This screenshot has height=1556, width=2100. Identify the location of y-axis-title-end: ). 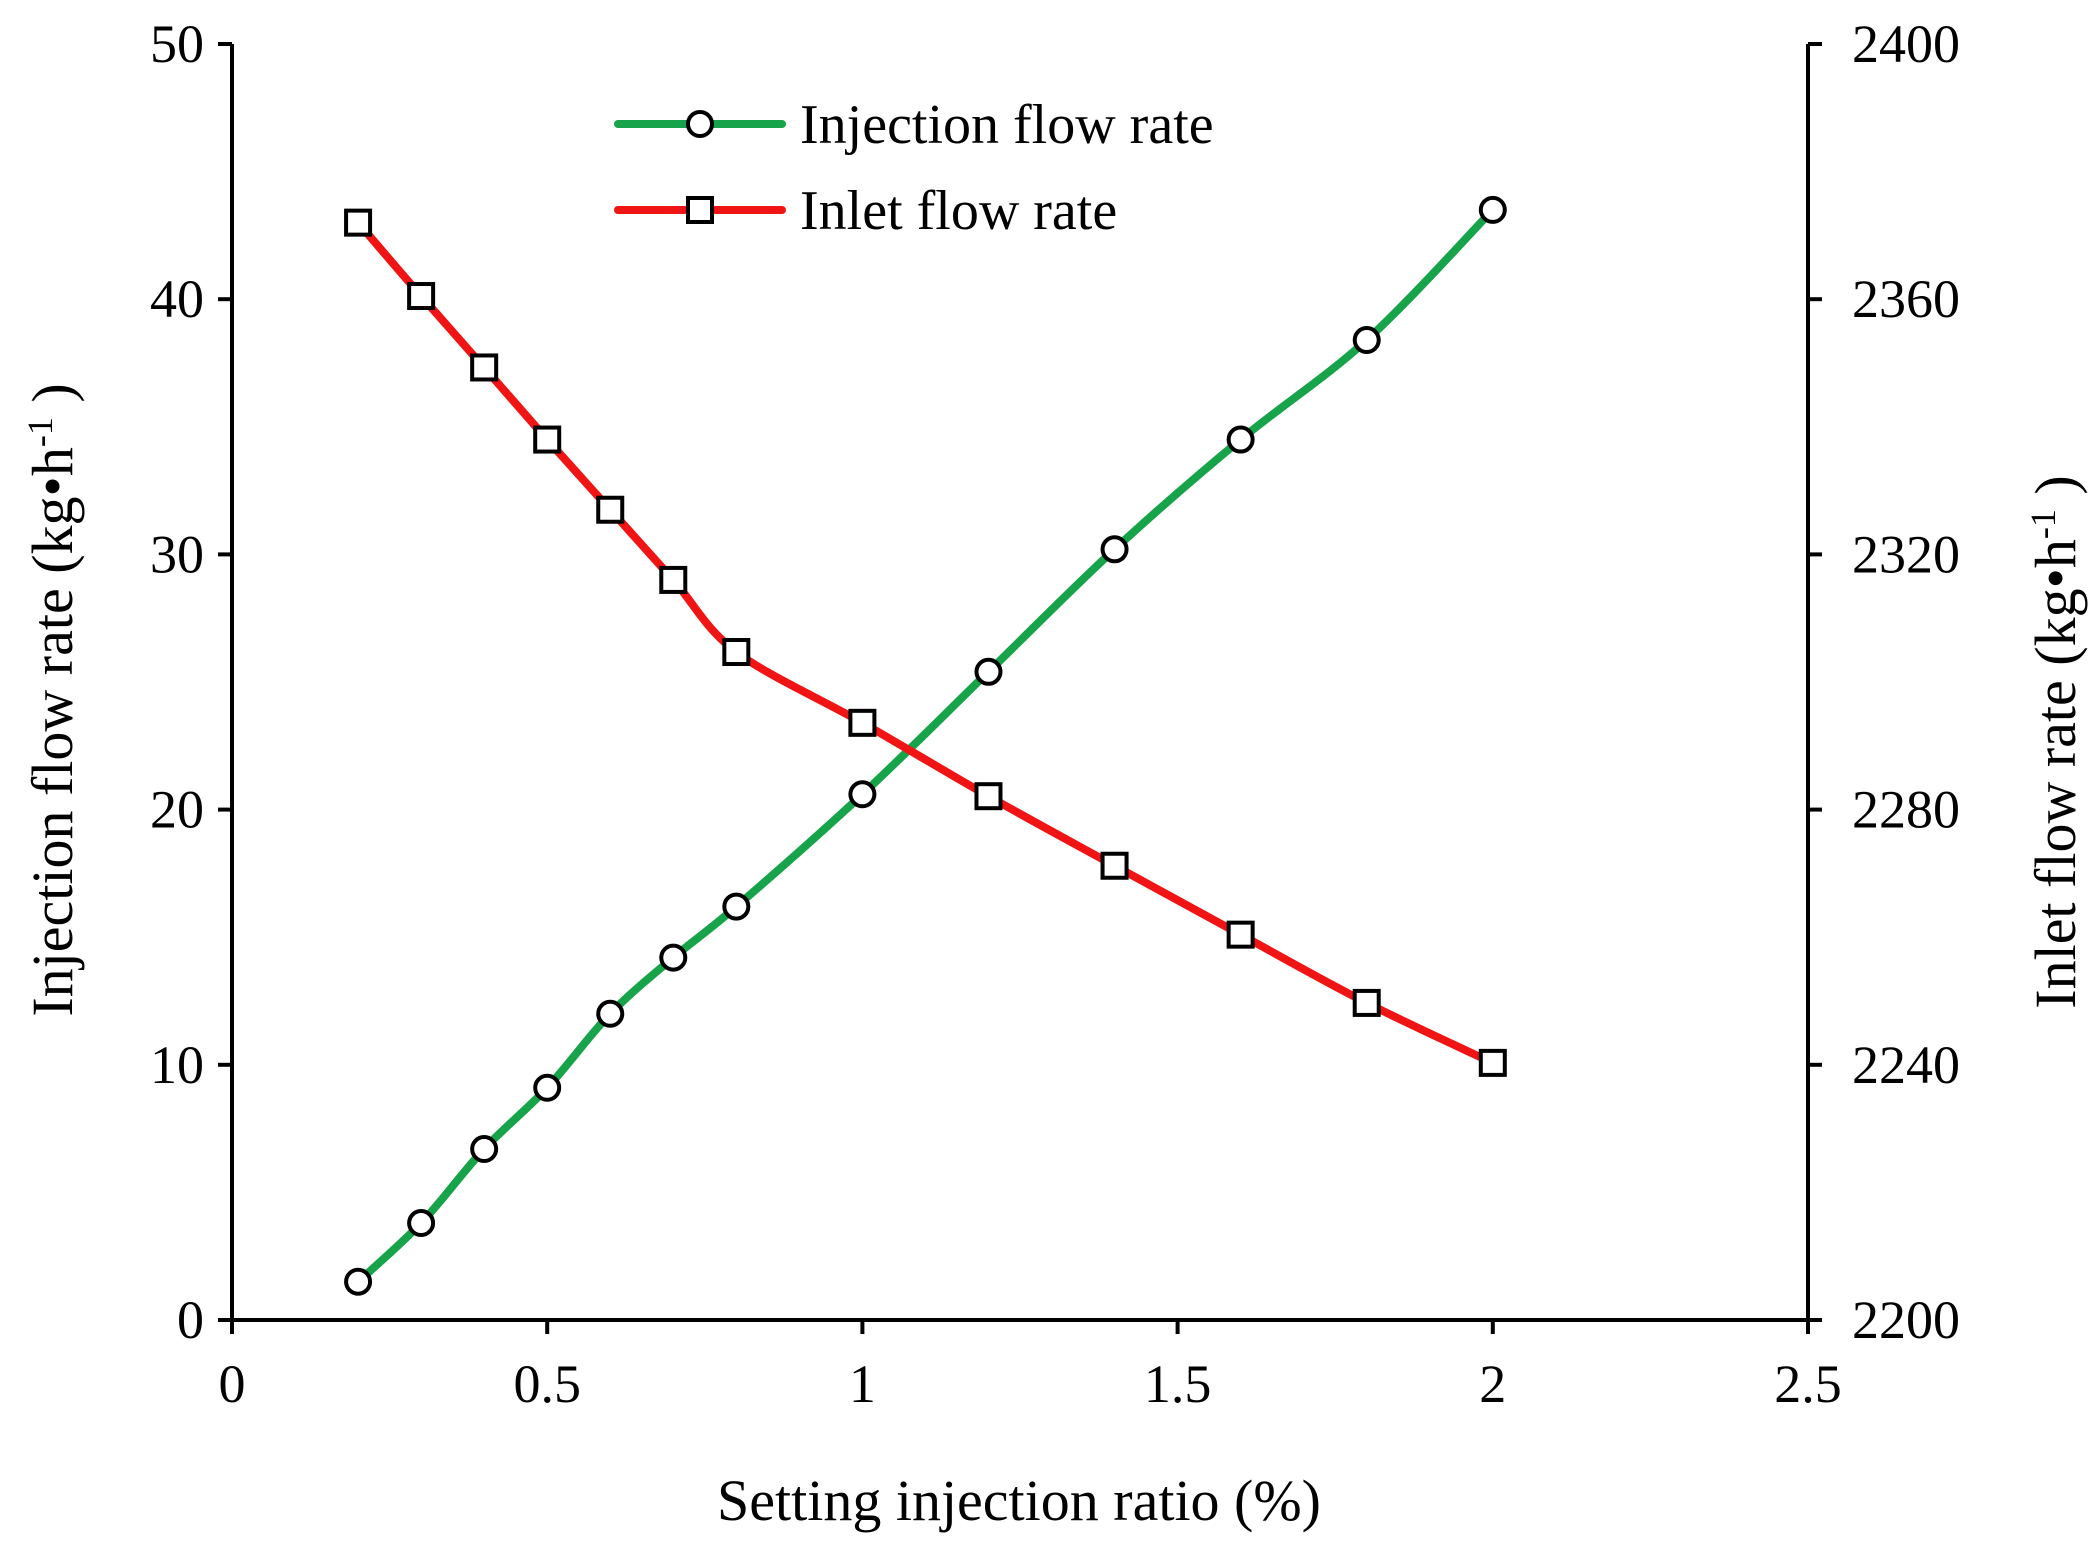
(52, 400).